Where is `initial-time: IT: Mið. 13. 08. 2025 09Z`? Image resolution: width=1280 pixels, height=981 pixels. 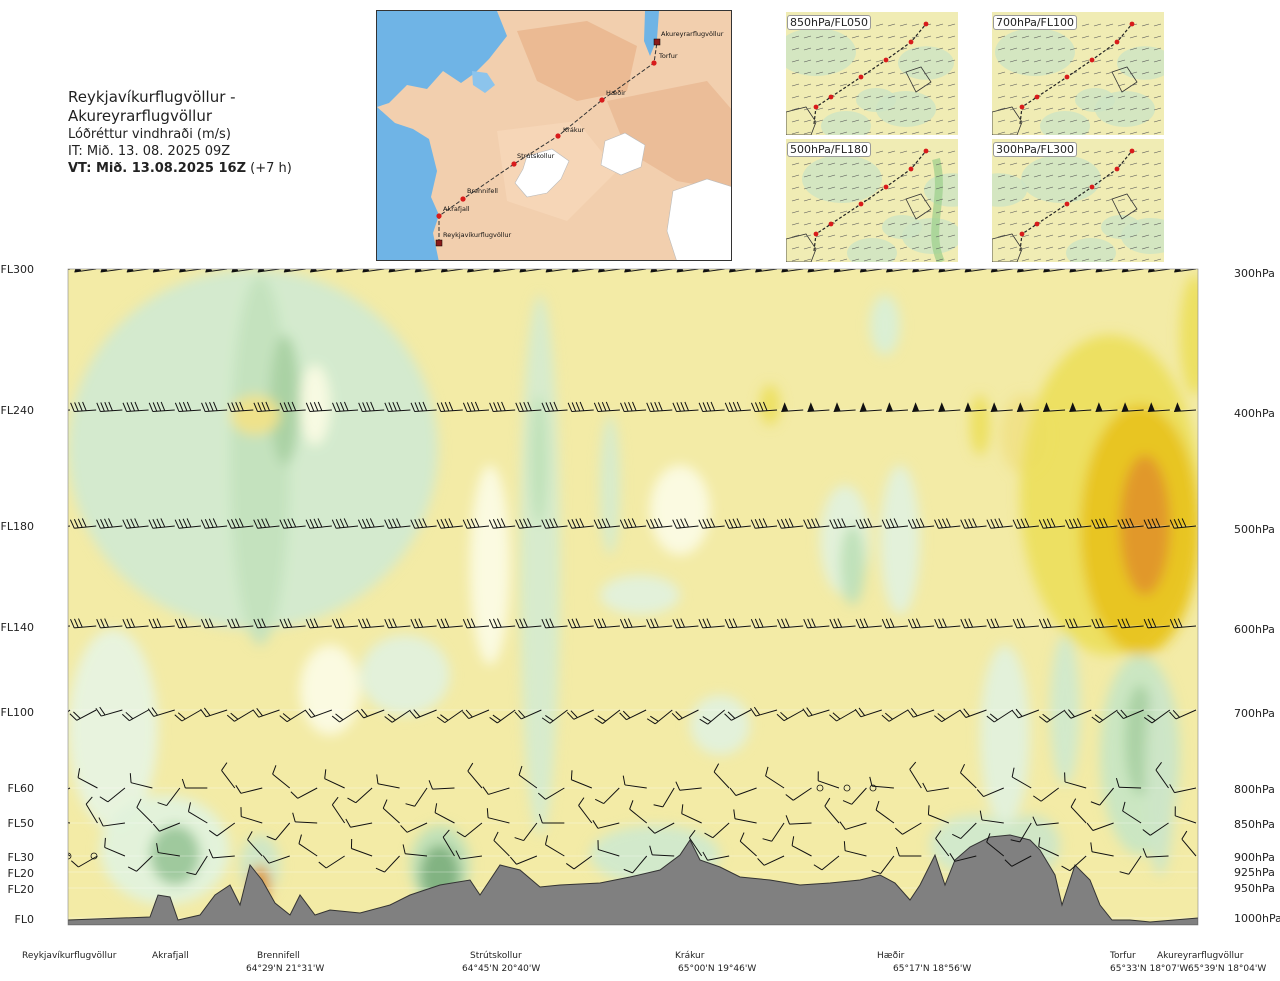 initial-time: IT: Mið. 13. 08. 2025 09Z is located at coordinates (149, 151).